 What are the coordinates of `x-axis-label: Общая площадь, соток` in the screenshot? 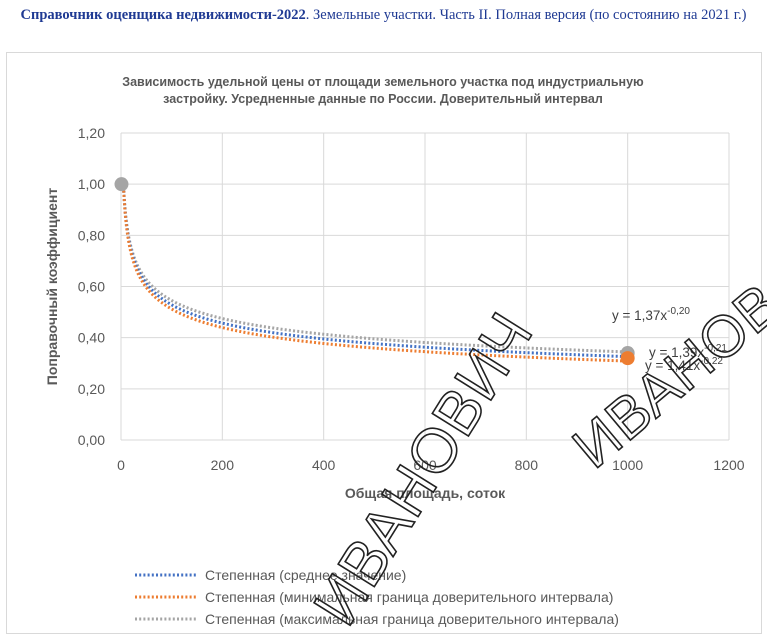 It's located at (425, 493).